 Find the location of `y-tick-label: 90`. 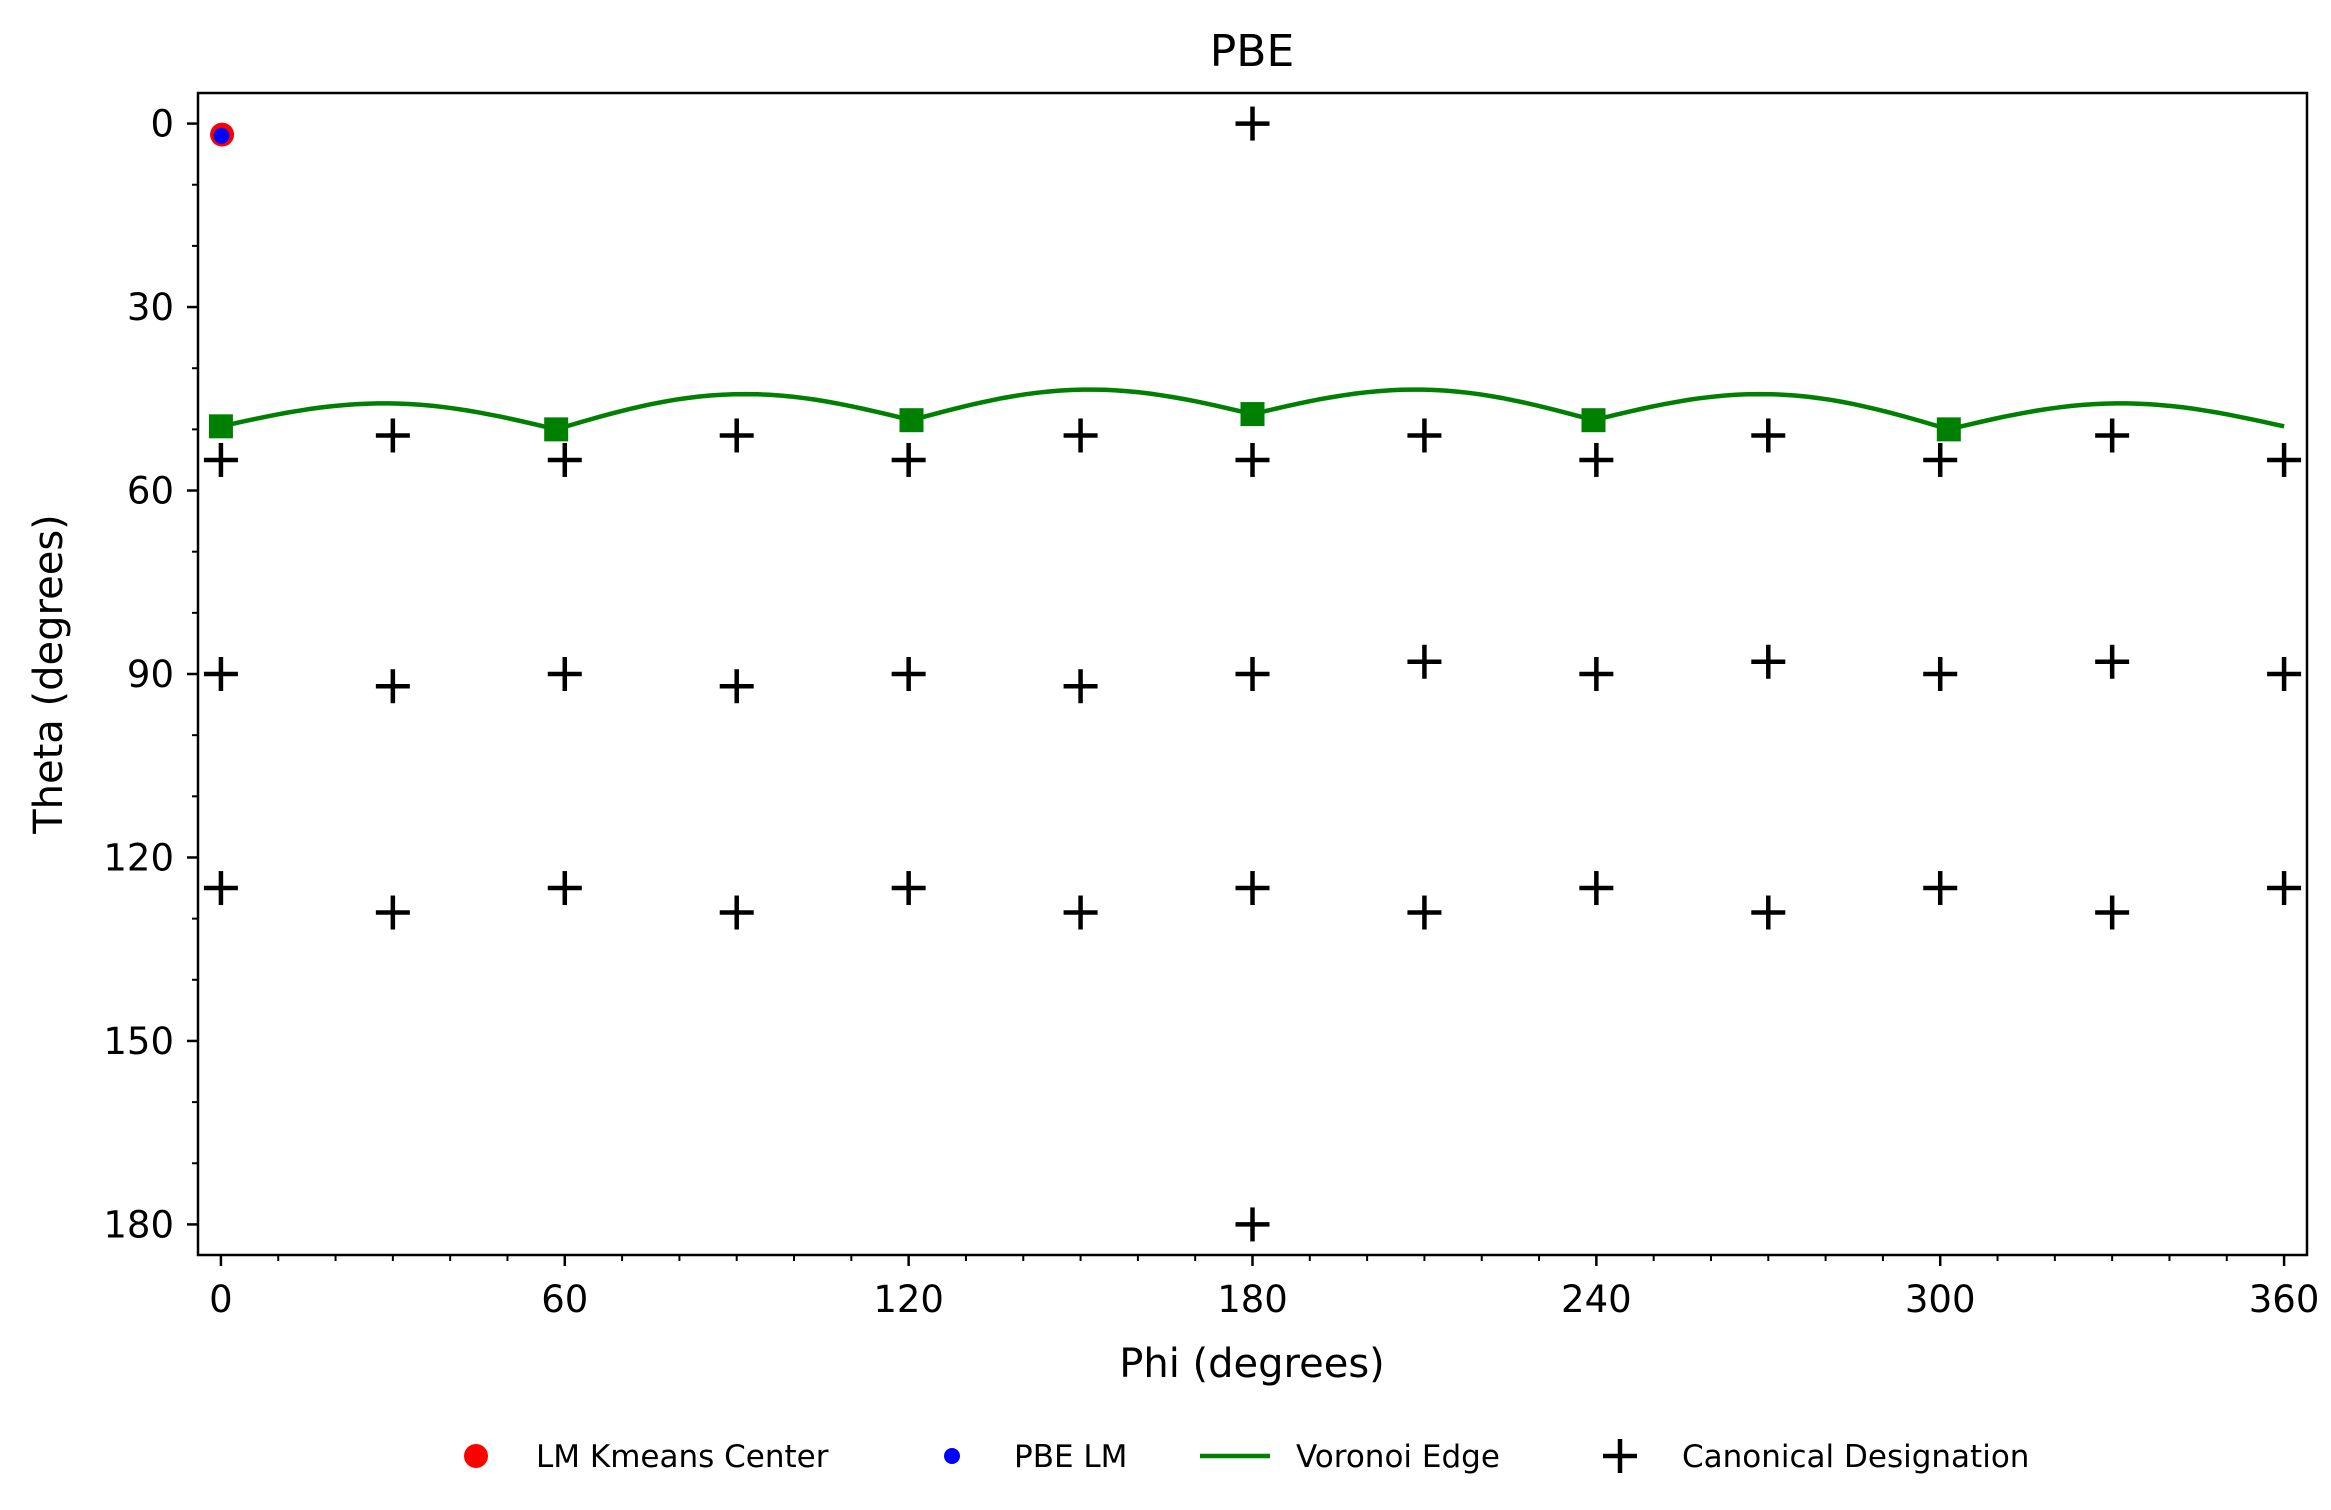

y-tick-label: 90 is located at coordinates (150, 674).